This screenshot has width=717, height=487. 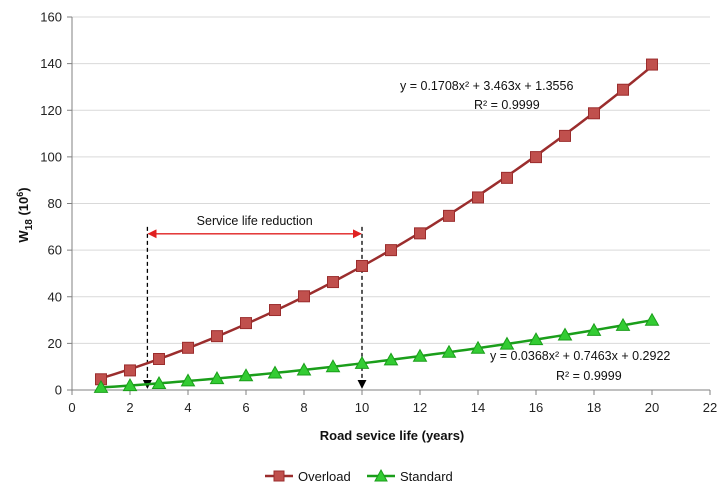 I want to click on series-standard, so click(x=376, y=352).